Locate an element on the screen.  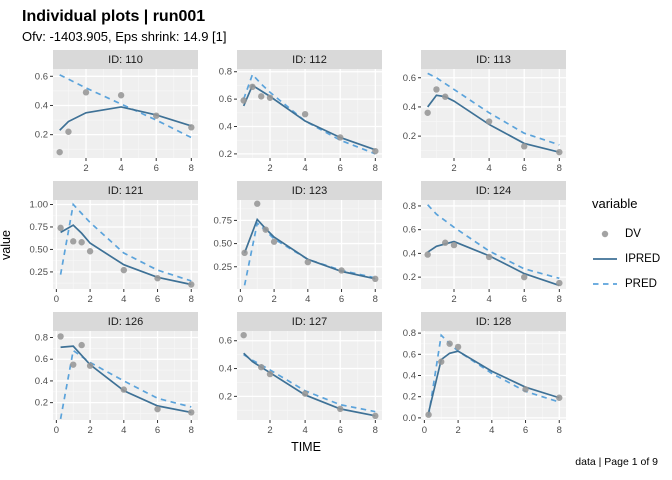
facet-strip-label: ID: 112 is located at coordinates (309, 60).